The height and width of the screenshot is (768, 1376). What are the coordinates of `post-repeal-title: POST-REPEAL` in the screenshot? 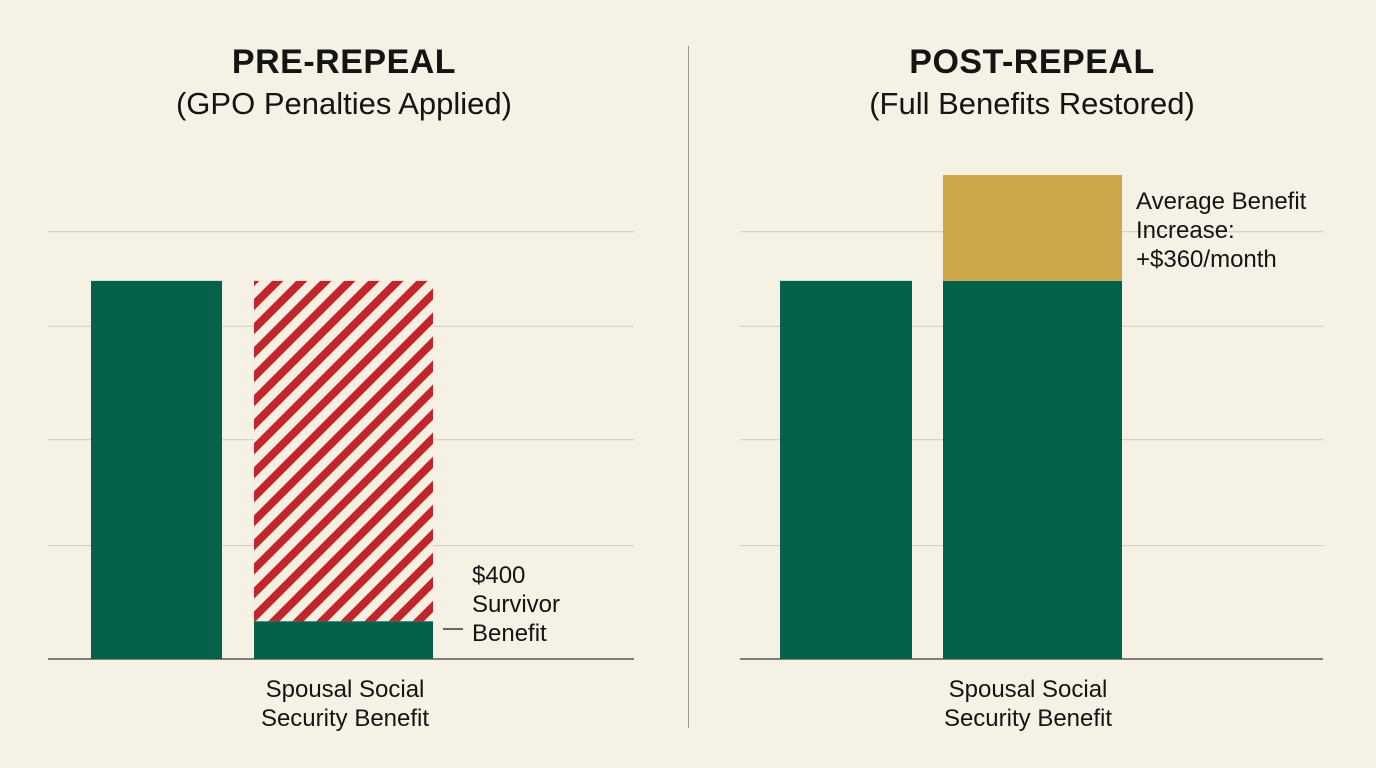 It's located at (1032, 62).